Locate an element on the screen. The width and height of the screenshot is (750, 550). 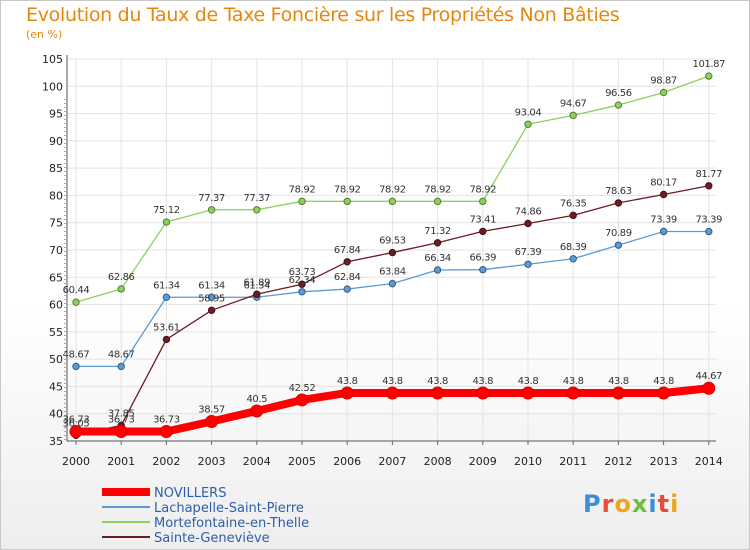
data-label-sainte-genevi-ve: 74.86 is located at coordinates (528, 211).